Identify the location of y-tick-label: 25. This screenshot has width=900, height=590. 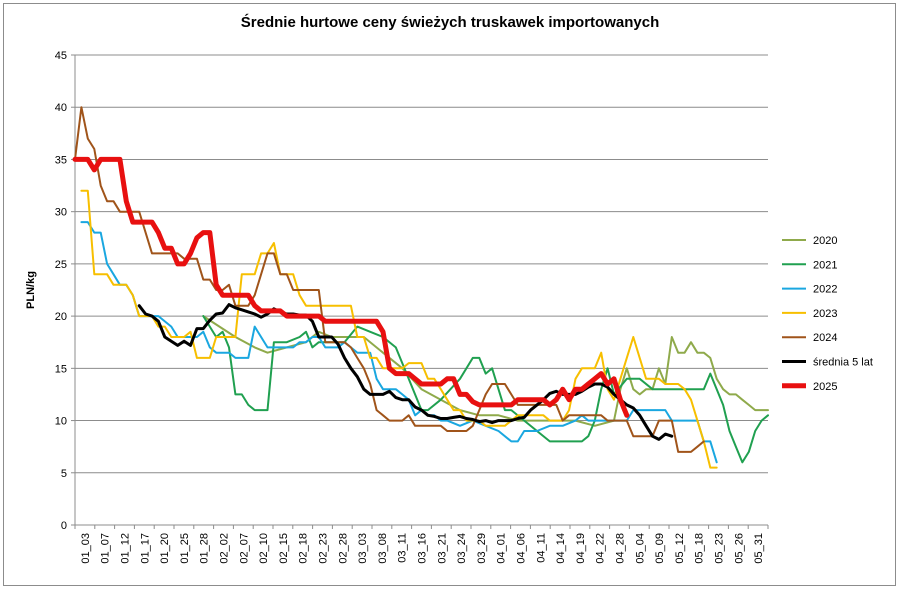
(61, 265).